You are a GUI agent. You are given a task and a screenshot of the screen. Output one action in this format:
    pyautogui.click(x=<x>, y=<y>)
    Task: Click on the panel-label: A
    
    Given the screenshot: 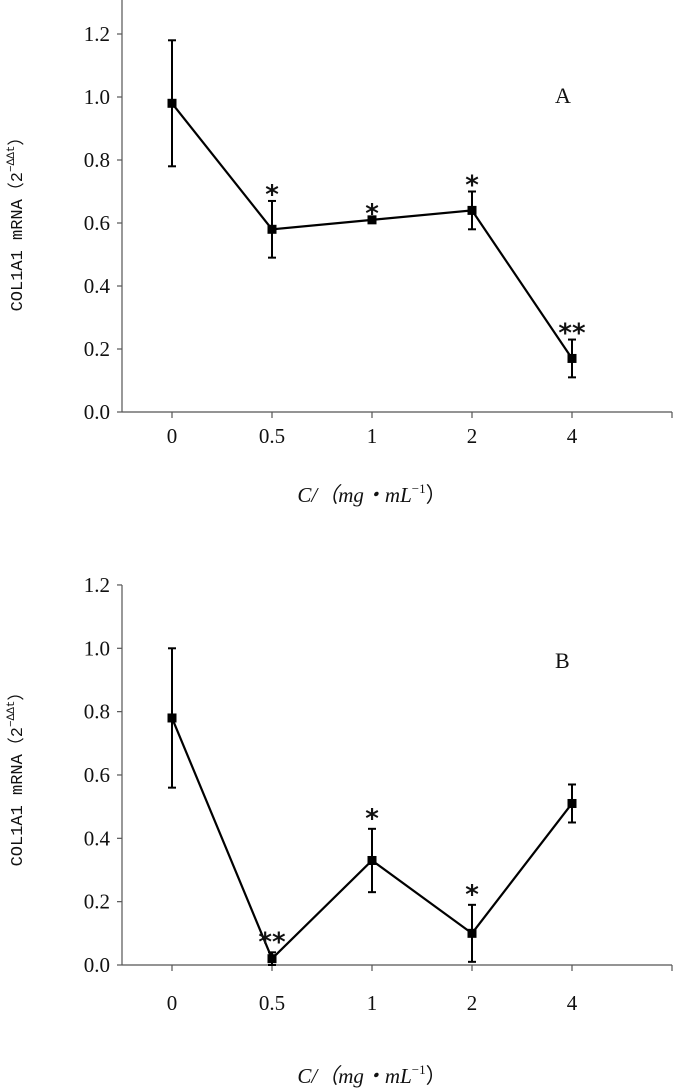 What is the action you would take?
    pyautogui.click(x=563, y=95)
    